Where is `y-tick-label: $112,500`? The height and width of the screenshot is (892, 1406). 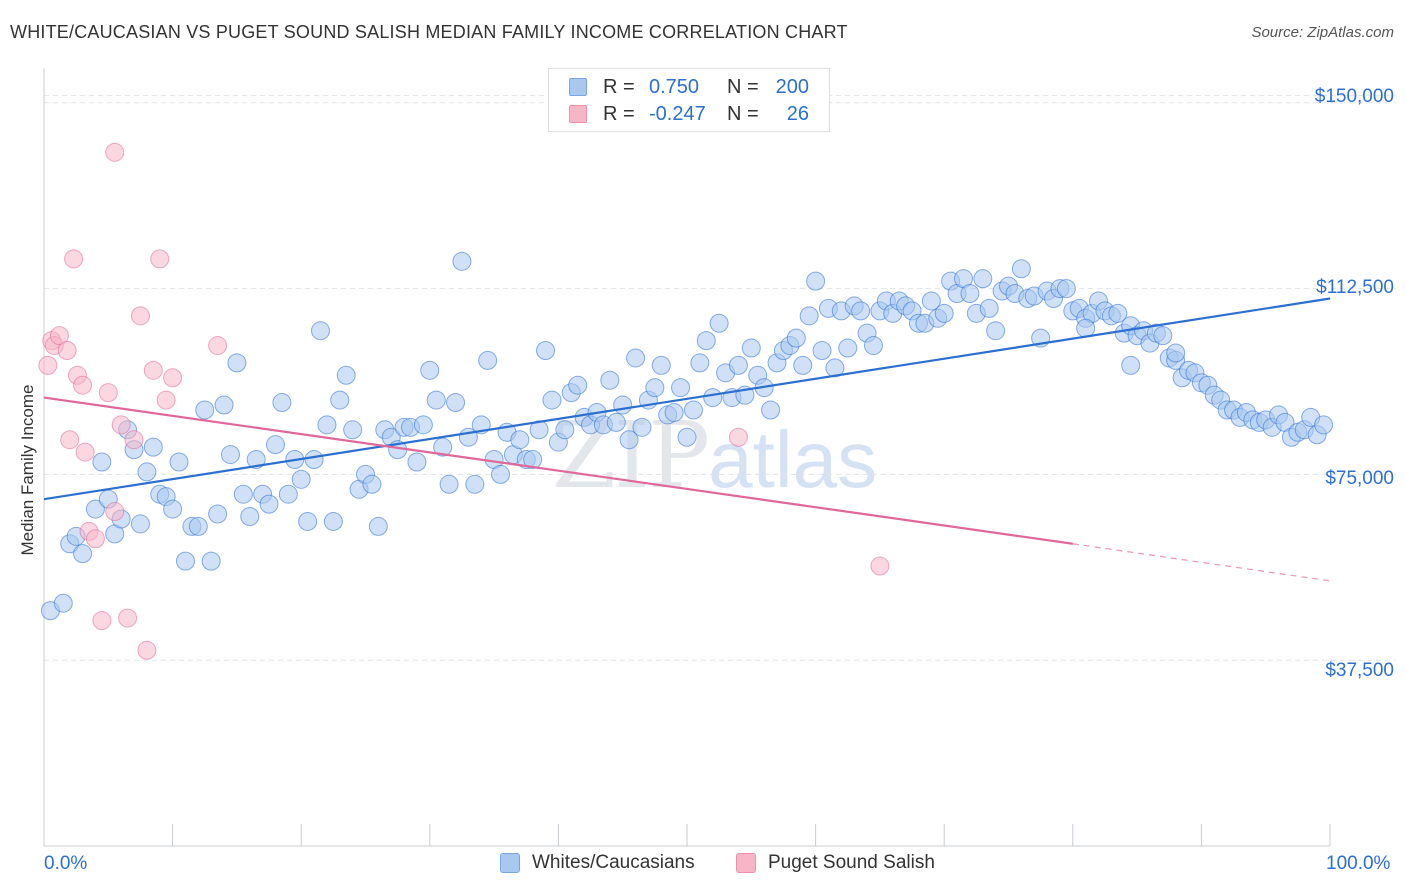 y-tick-label: $112,500 is located at coordinates (1355, 287).